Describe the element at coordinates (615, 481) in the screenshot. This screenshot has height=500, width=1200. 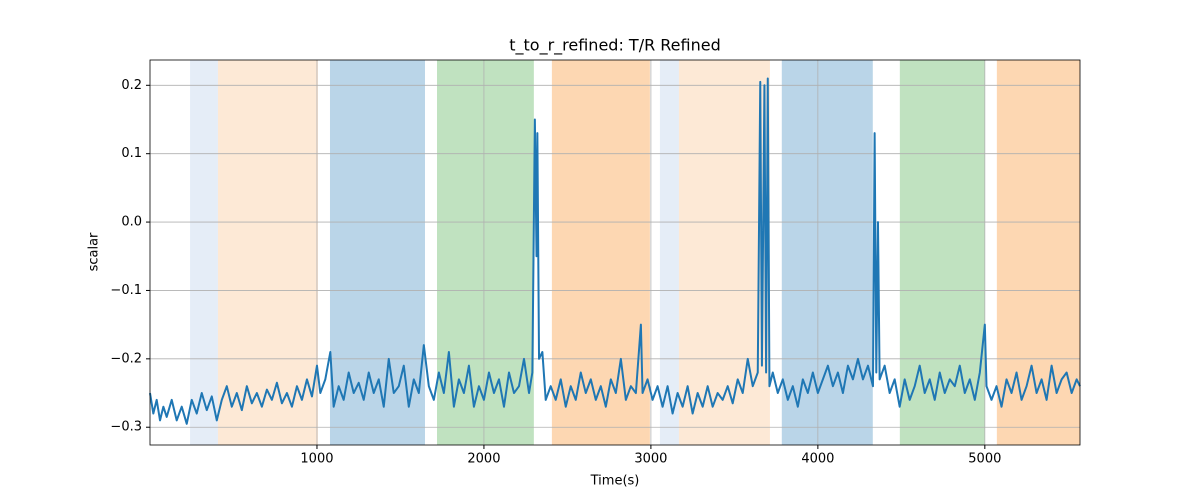
I see `x-axis-label: Time(s)` at that location.